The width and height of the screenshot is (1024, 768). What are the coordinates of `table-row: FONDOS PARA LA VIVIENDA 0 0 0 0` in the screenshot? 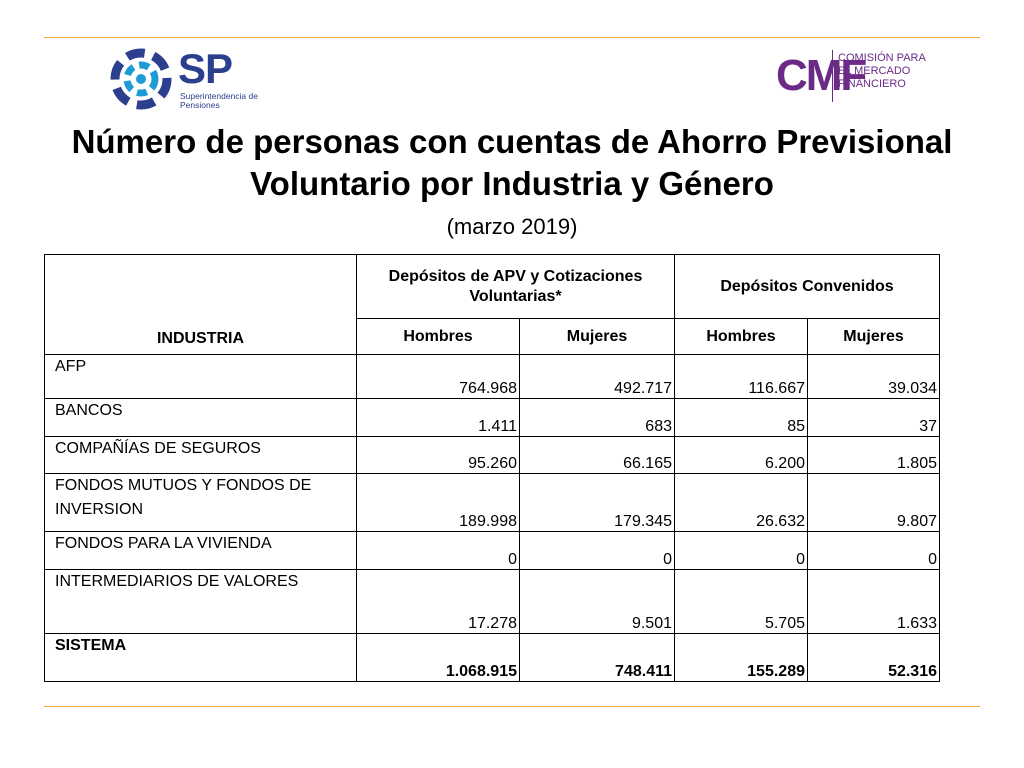 It's located at (492, 550).